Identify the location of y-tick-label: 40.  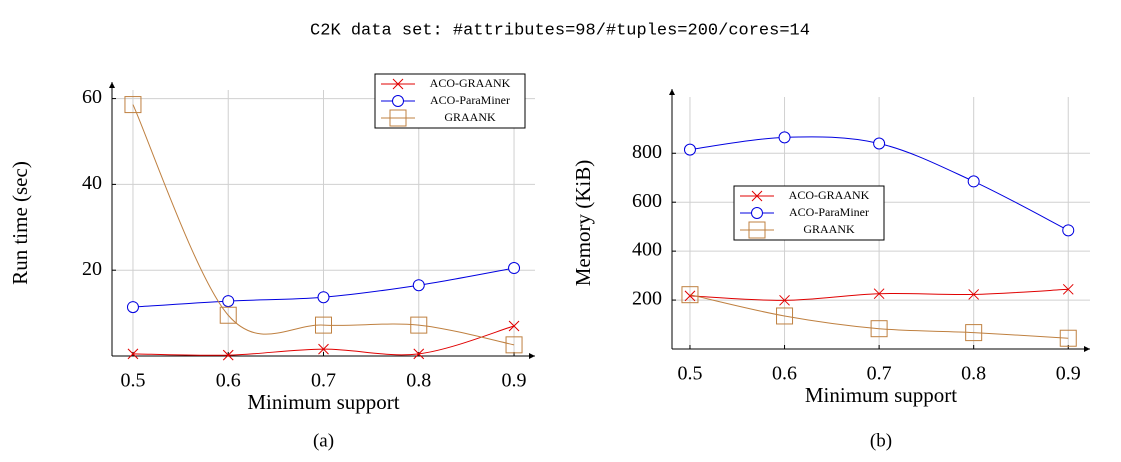
(92, 183).